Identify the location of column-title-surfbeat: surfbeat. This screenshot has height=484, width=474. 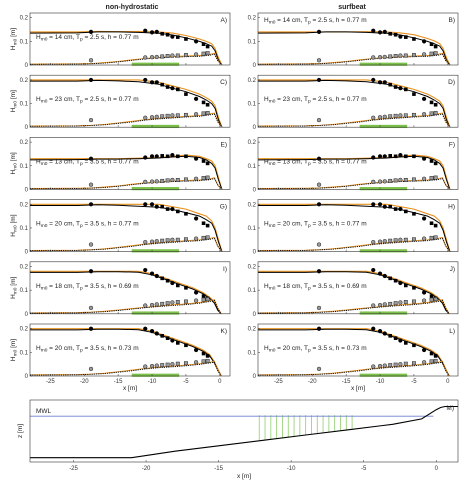
(352, 7).